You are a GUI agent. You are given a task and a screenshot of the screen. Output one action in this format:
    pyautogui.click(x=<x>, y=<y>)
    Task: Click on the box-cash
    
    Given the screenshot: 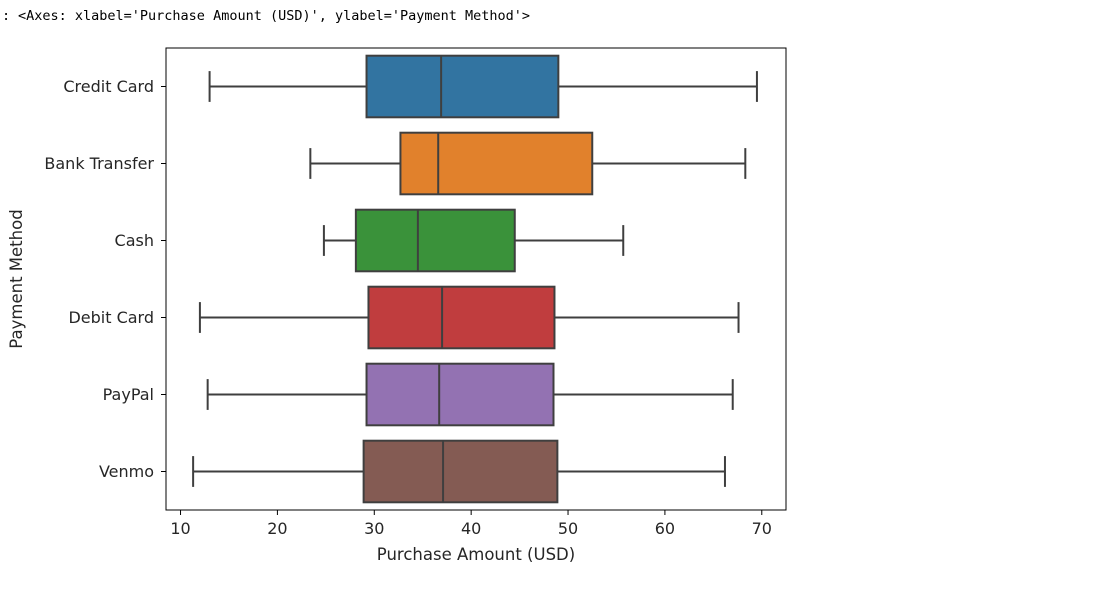 What is the action you would take?
    pyautogui.click(x=473, y=240)
    